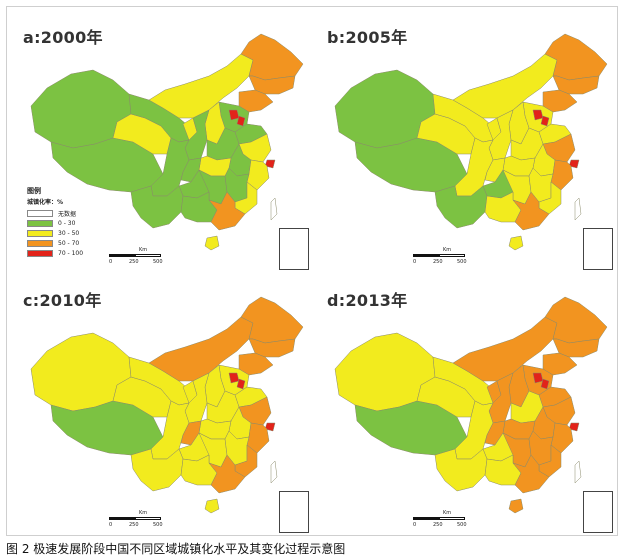  Describe the element at coordinates (176, 549) in the screenshot. I see `figure-caption: 图 2 极速发展阶段中国不同区域城镇化水平及其变化过程示意图` at that location.